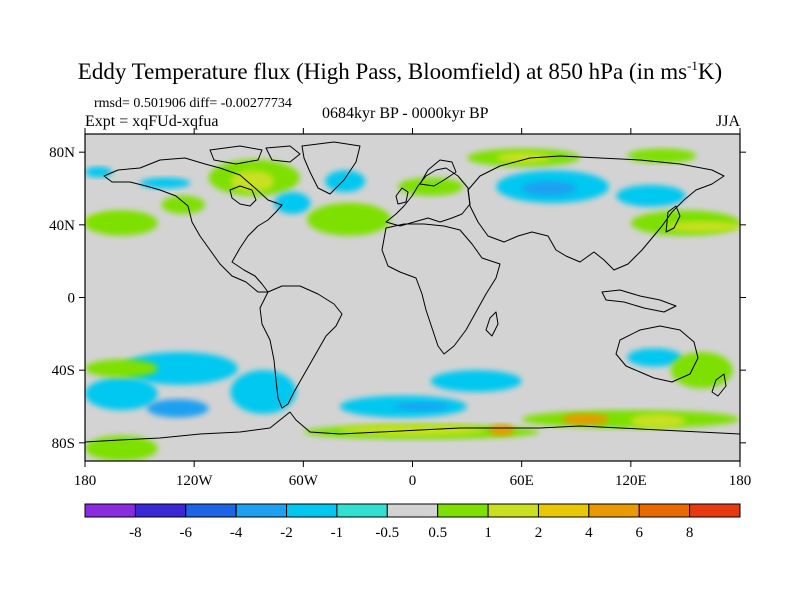 The image size is (800, 600). I want to click on colorbar-label: 0.5, so click(437, 533).